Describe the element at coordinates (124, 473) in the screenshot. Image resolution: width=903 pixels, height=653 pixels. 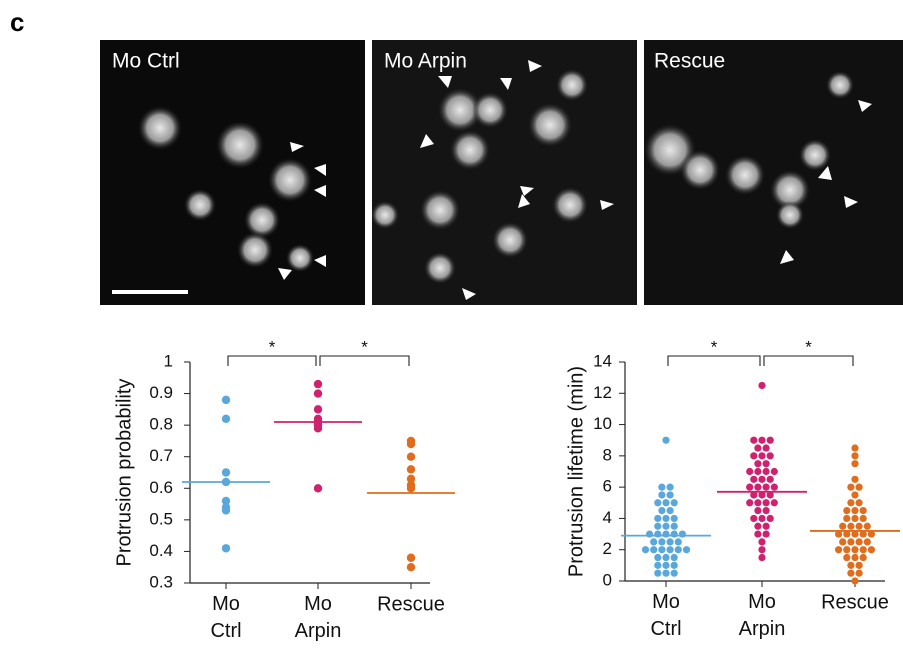
I see `y-axis-label: Protrusion probability` at that location.